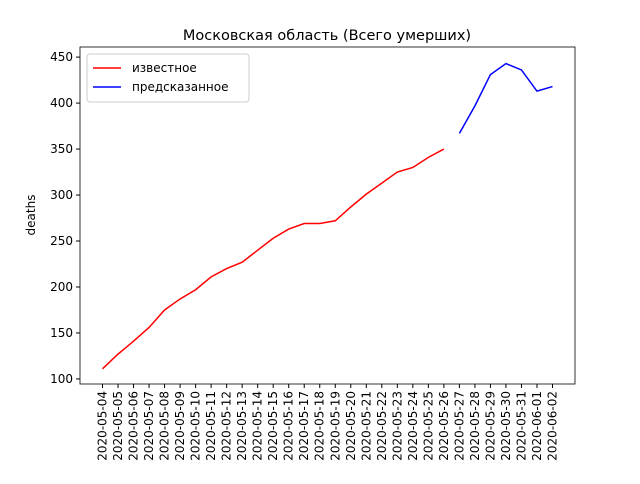 This screenshot has height=484, width=640. Describe the element at coordinates (164, 68) in the screenshot. I see `legend-label: известное` at that location.